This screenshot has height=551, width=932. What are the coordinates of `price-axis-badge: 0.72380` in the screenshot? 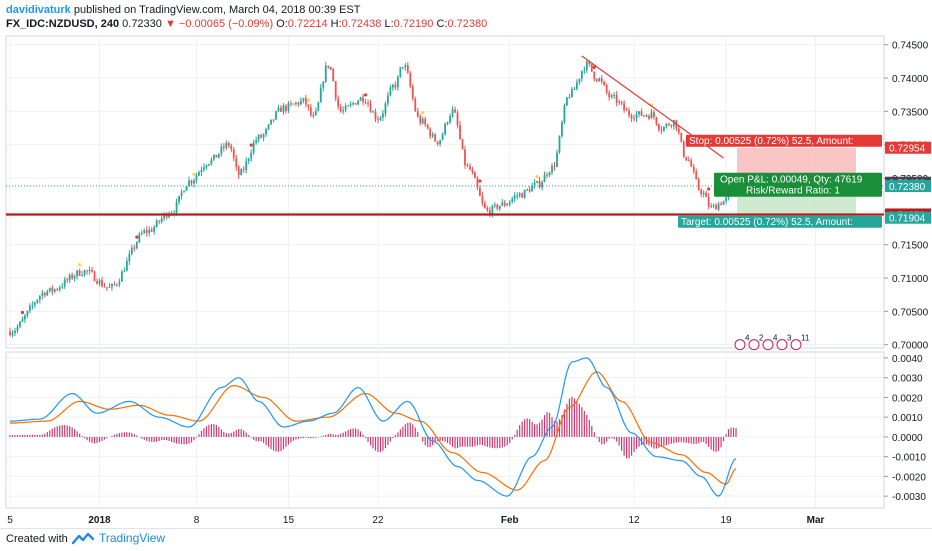 It's located at (908, 186).